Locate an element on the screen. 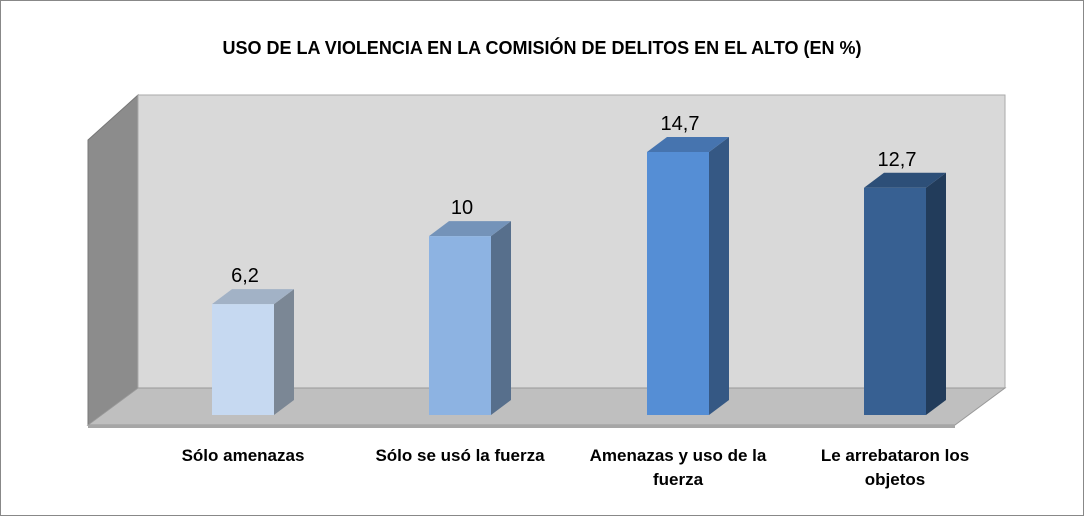 This screenshot has height=516, width=1084. x-tick-label: Sólo se usó la fuerza is located at coordinates (460, 455).